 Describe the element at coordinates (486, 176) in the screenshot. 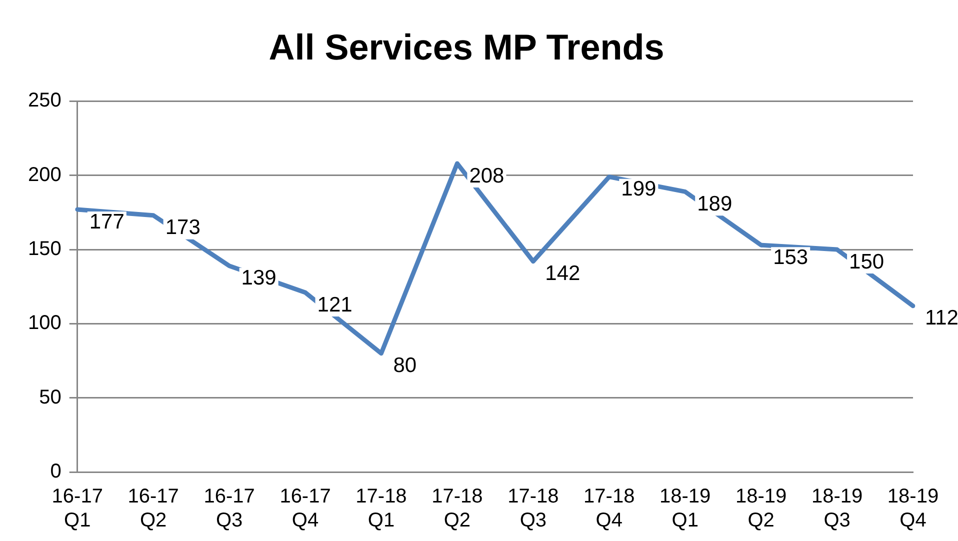

I see `data-label: 208` at that location.